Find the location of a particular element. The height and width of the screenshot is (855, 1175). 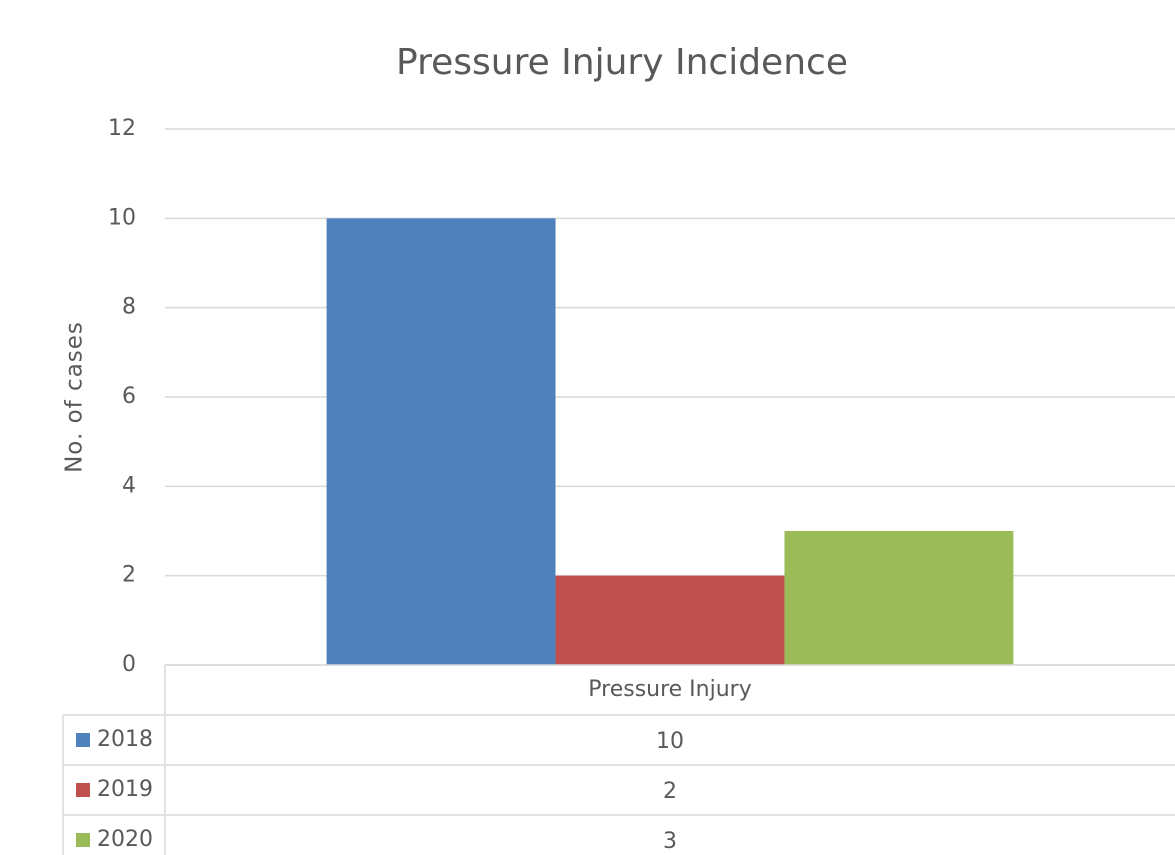

y-tick-label: 8 is located at coordinates (129, 307).